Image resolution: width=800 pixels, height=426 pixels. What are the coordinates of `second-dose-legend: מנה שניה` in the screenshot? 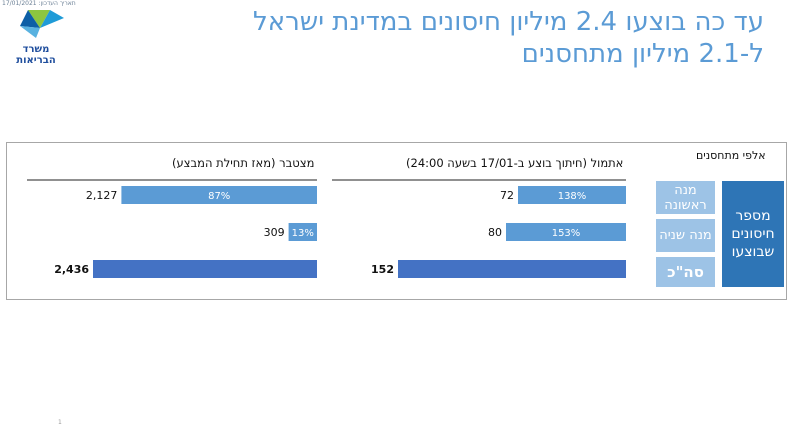 It's located at (685, 235).